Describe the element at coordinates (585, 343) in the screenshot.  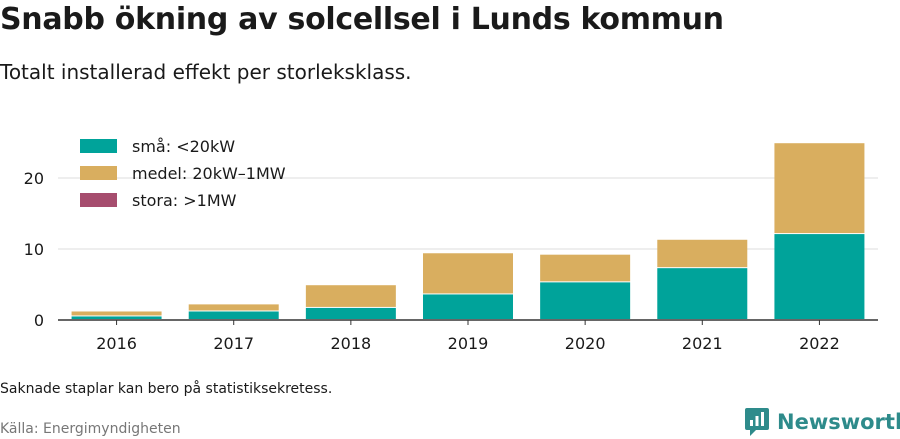
I see `x-tick-label: 2020` at that location.